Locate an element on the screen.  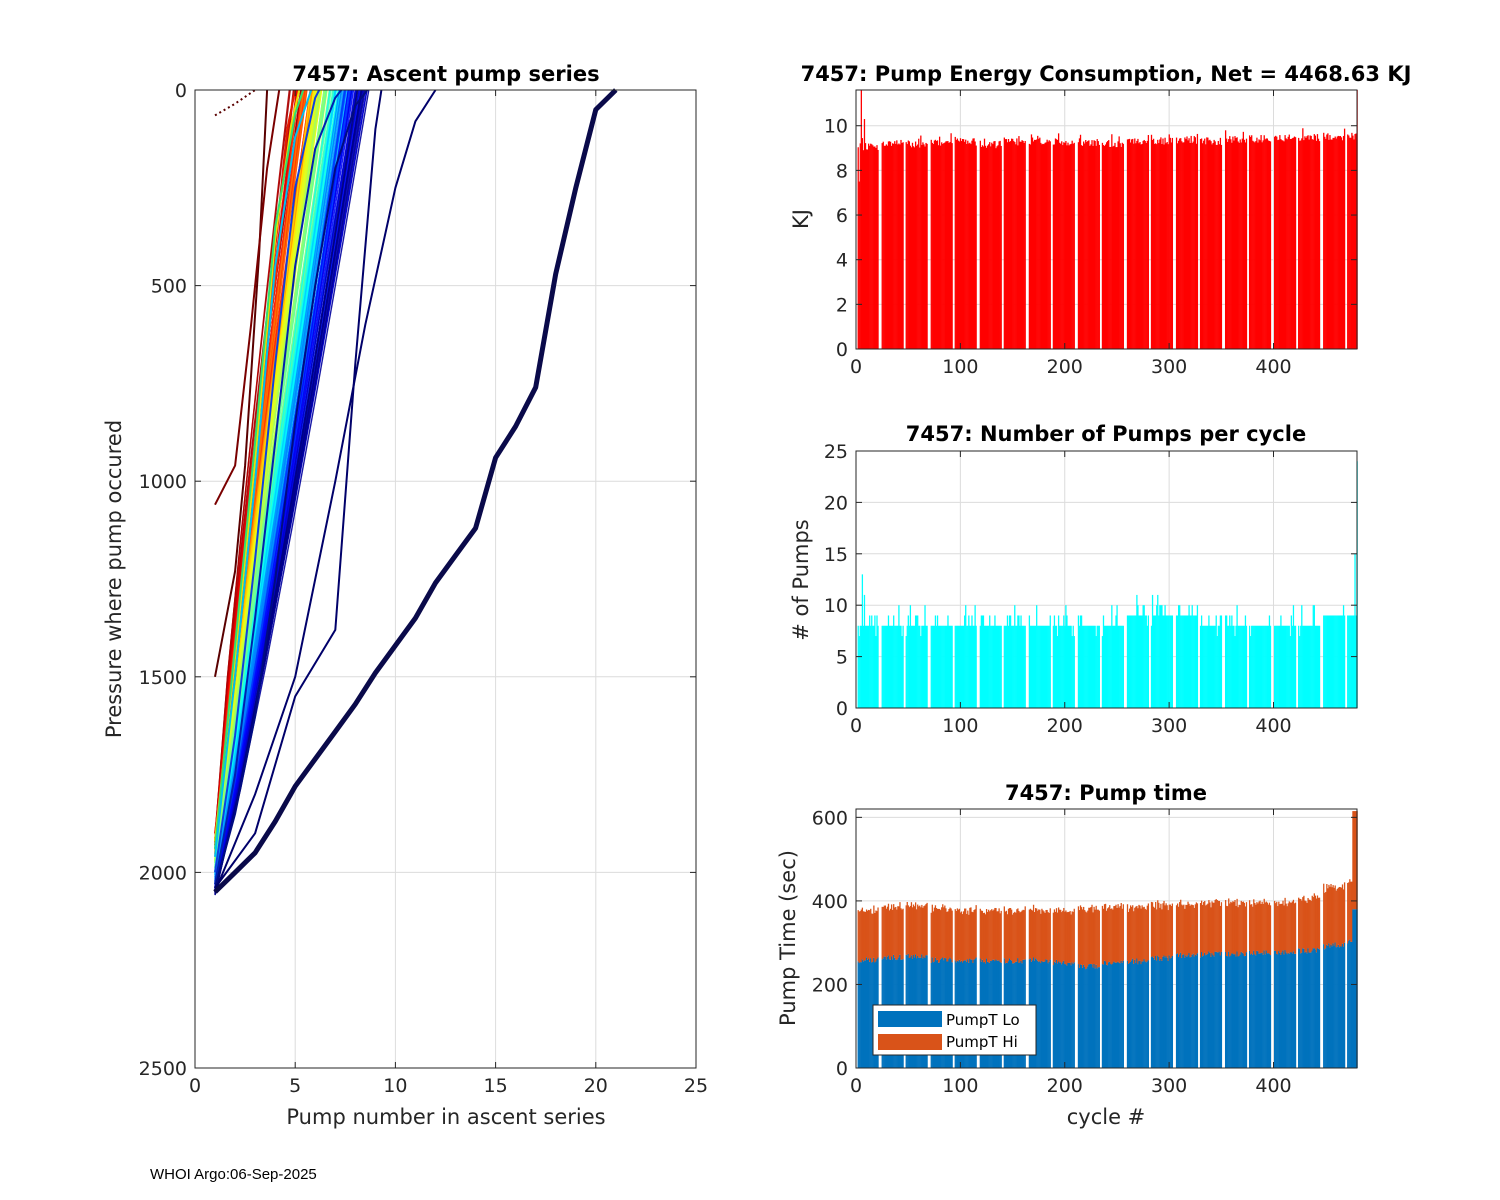
energy-y-axis-label: KJ is located at coordinates (801, 219).